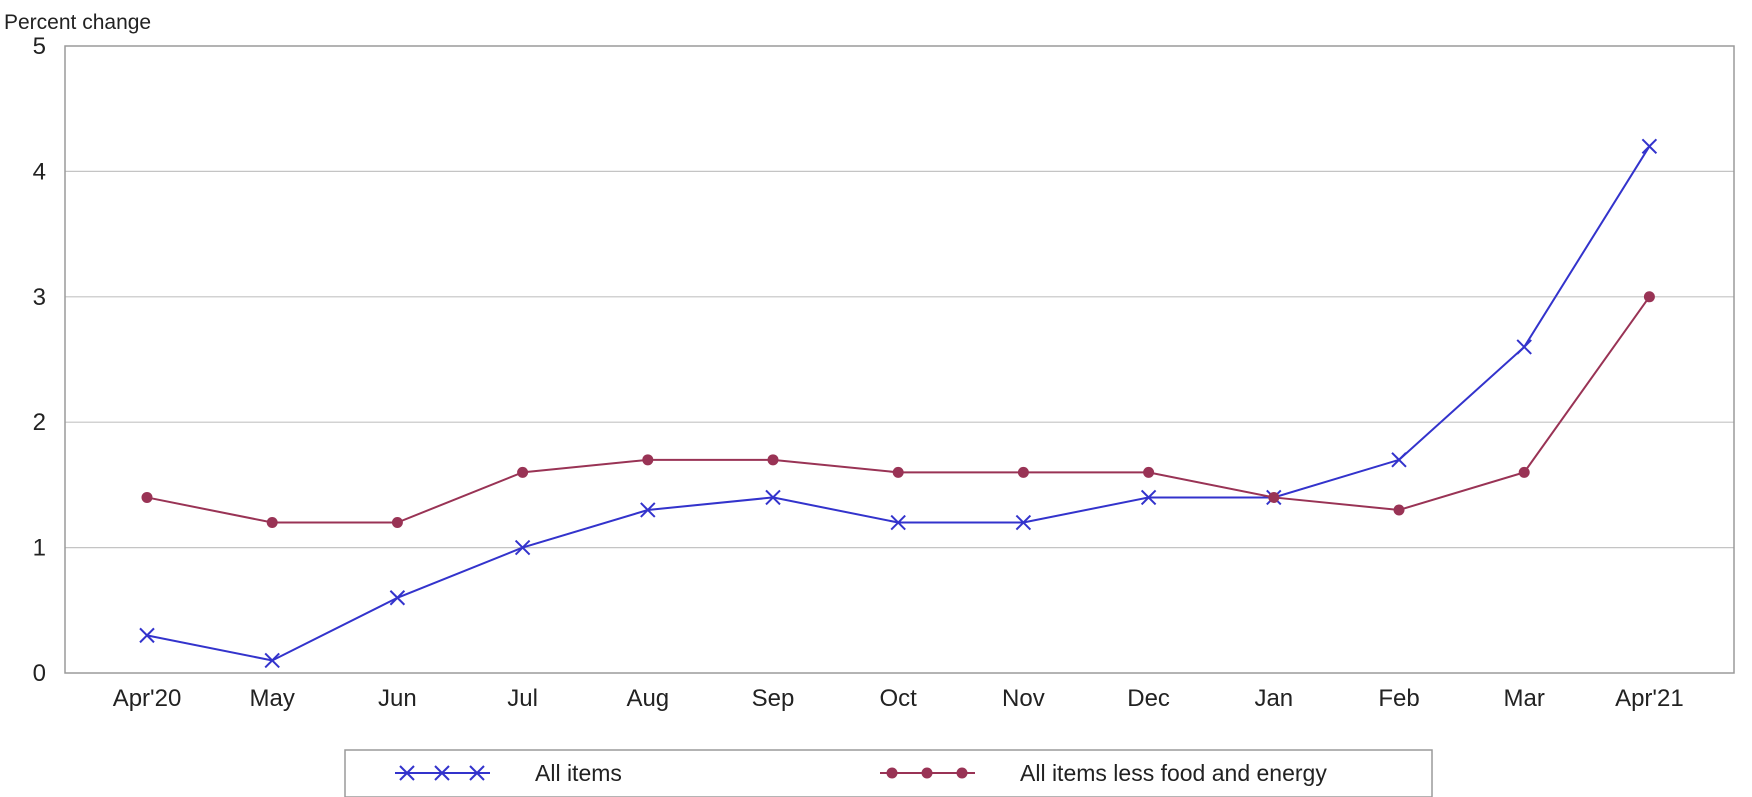  What do you see at coordinates (647, 698) in the screenshot?
I see `x-tick-label: Aug` at bounding box center [647, 698].